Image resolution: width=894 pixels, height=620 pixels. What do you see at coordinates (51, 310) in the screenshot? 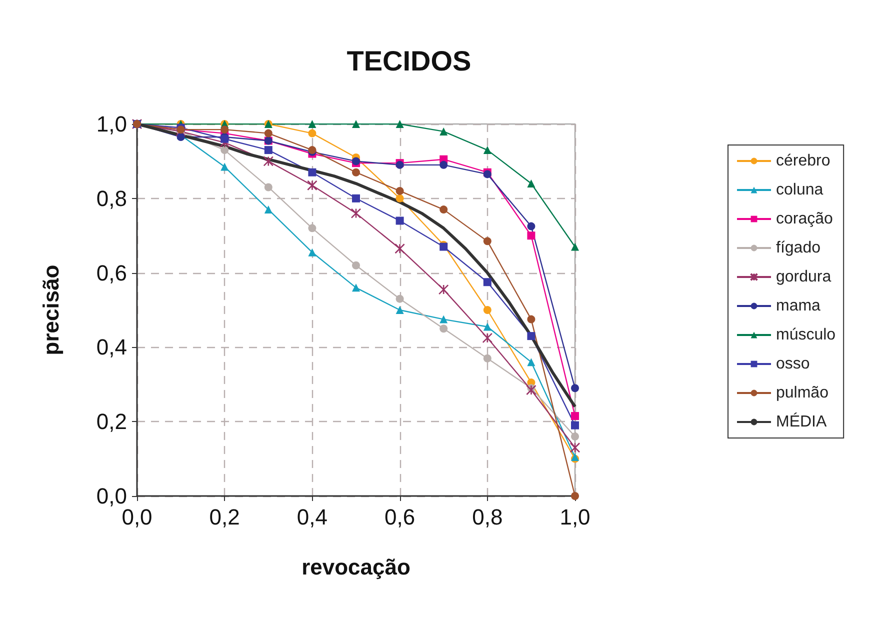
I see `y-axis-title: precisão` at bounding box center [51, 310].